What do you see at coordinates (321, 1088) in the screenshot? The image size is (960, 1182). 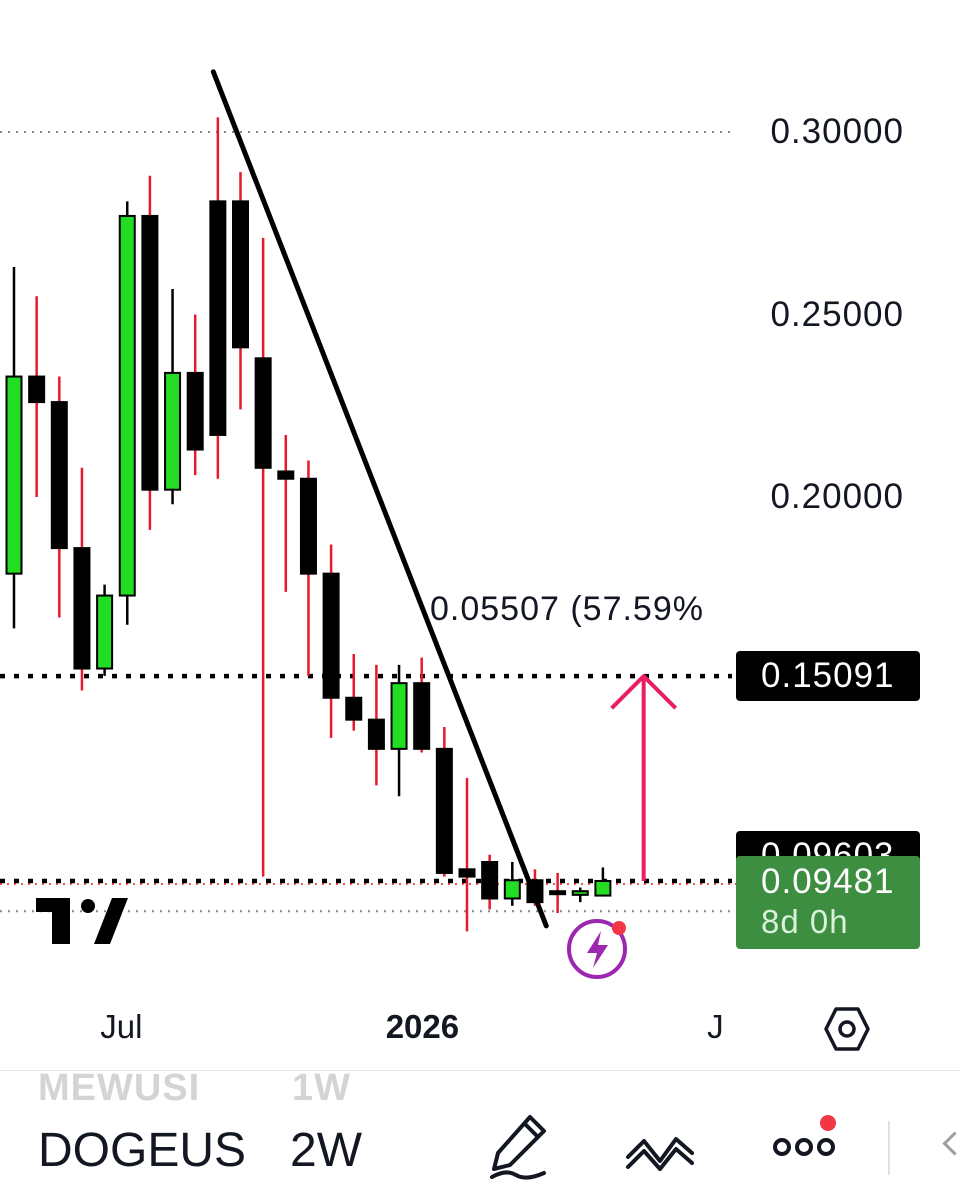 I see `previous-interval: 1W` at bounding box center [321, 1088].